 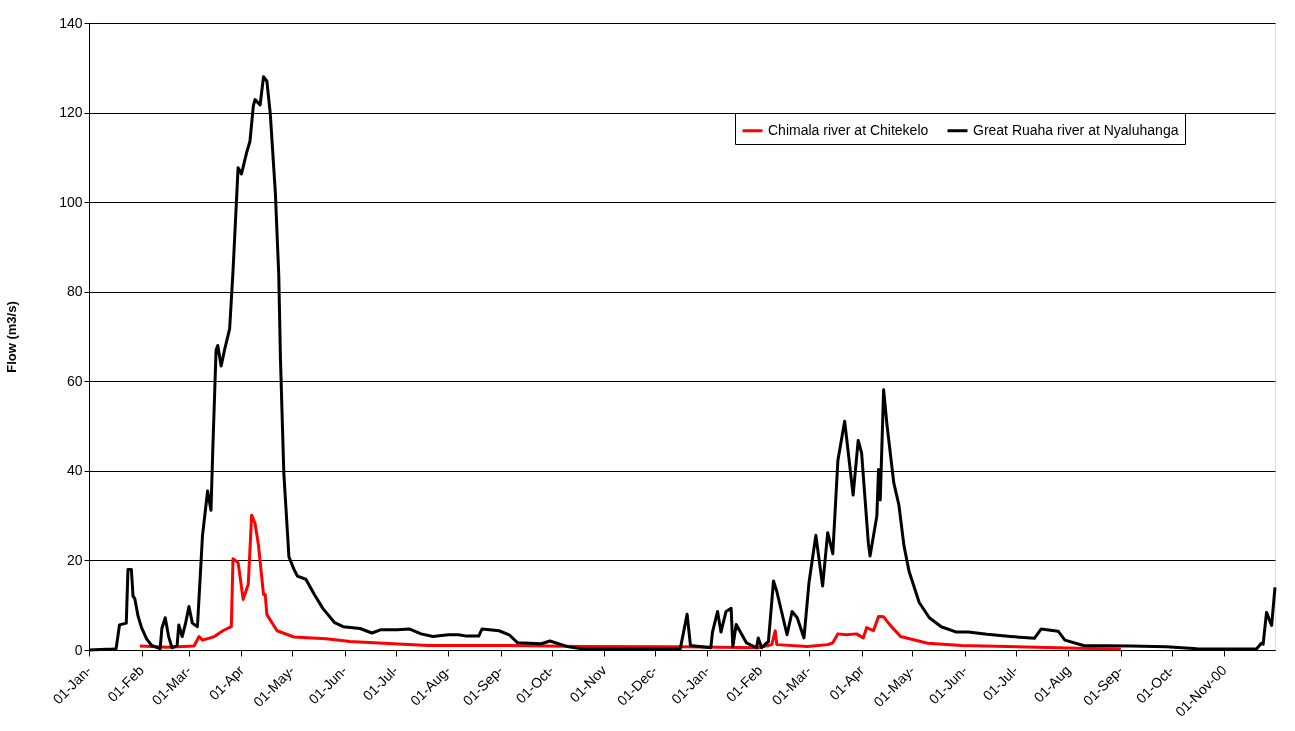 I want to click on y-tick-label: 140, so click(x=71, y=22).